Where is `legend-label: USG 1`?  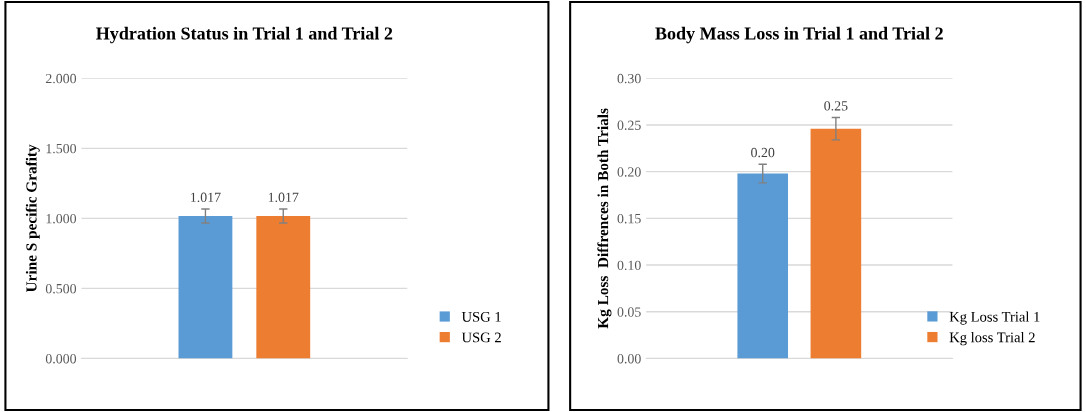
legend-label: USG 1 is located at coordinates (481, 316).